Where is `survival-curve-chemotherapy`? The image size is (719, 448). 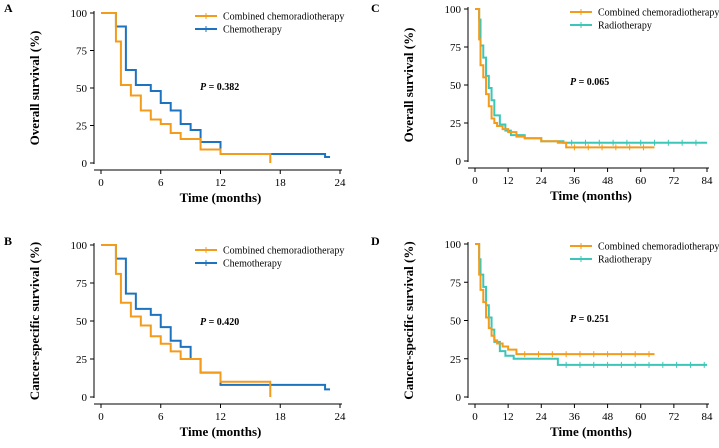 survival-curve-chemotherapy is located at coordinates (216, 317).